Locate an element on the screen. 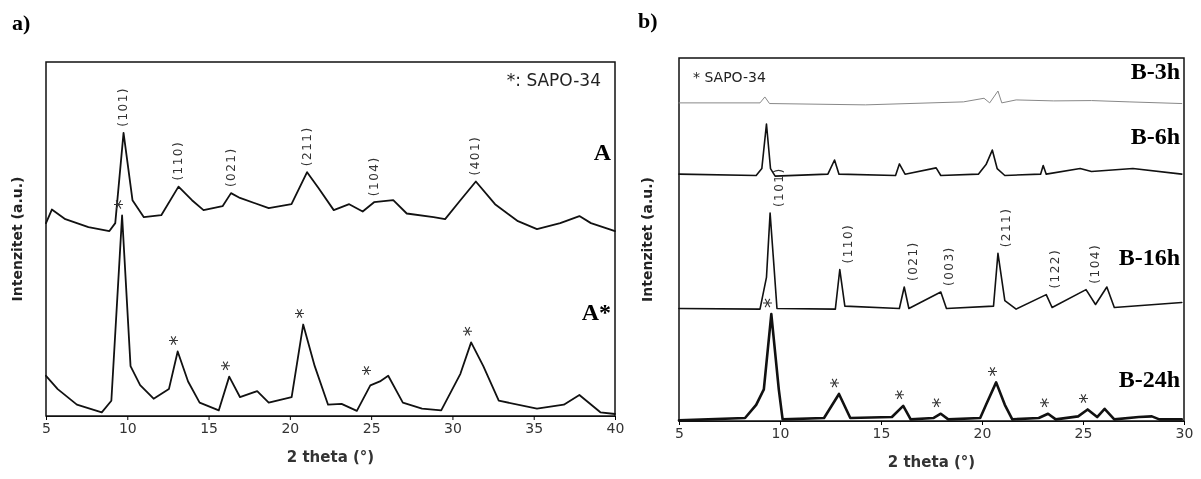  x-tick-label: 40 is located at coordinates (615, 427).